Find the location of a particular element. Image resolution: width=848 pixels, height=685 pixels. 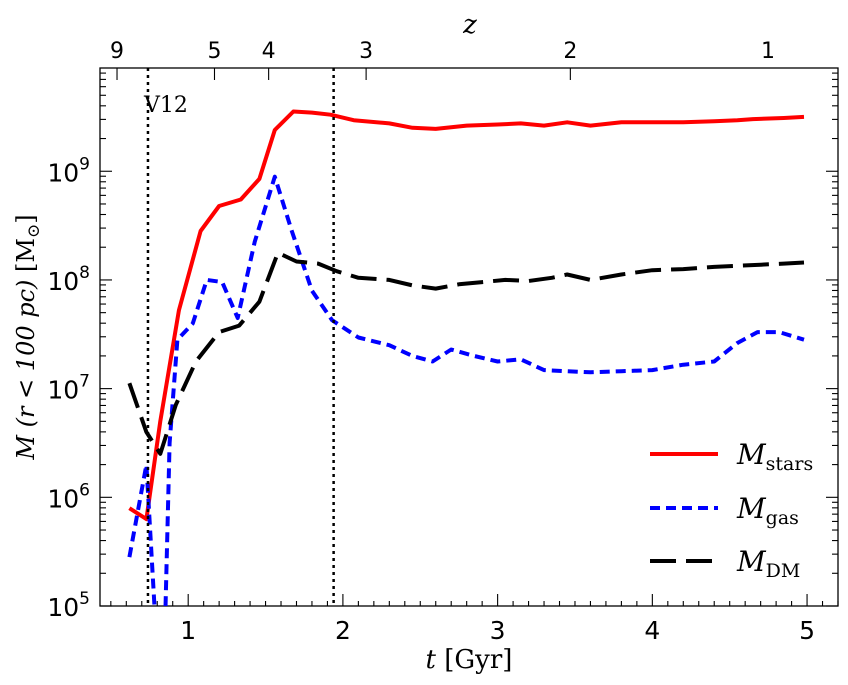

legend-label-sub: stars is located at coordinates (790, 464).